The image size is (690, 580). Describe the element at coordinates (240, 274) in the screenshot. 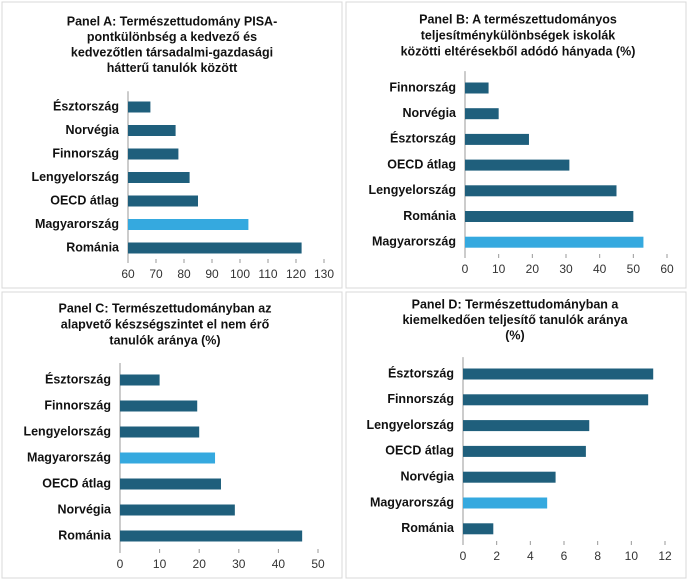

I see `x-tick-label: 100` at that location.